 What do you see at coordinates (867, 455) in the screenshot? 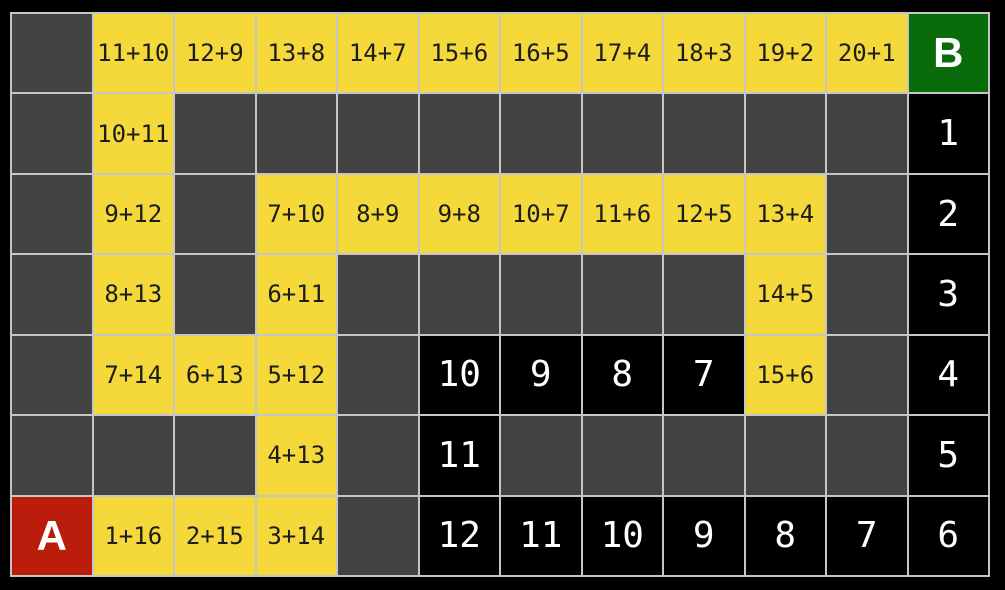
I see `cell-r5-c10-wall` at bounding box center [867, 455].